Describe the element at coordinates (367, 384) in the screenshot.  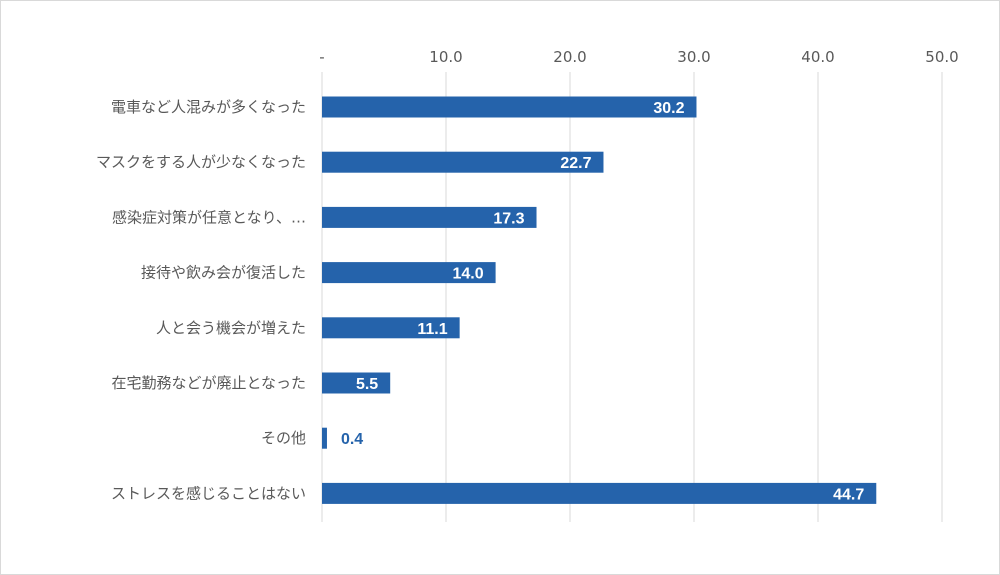
I see `data-label: 5.5` at that location.